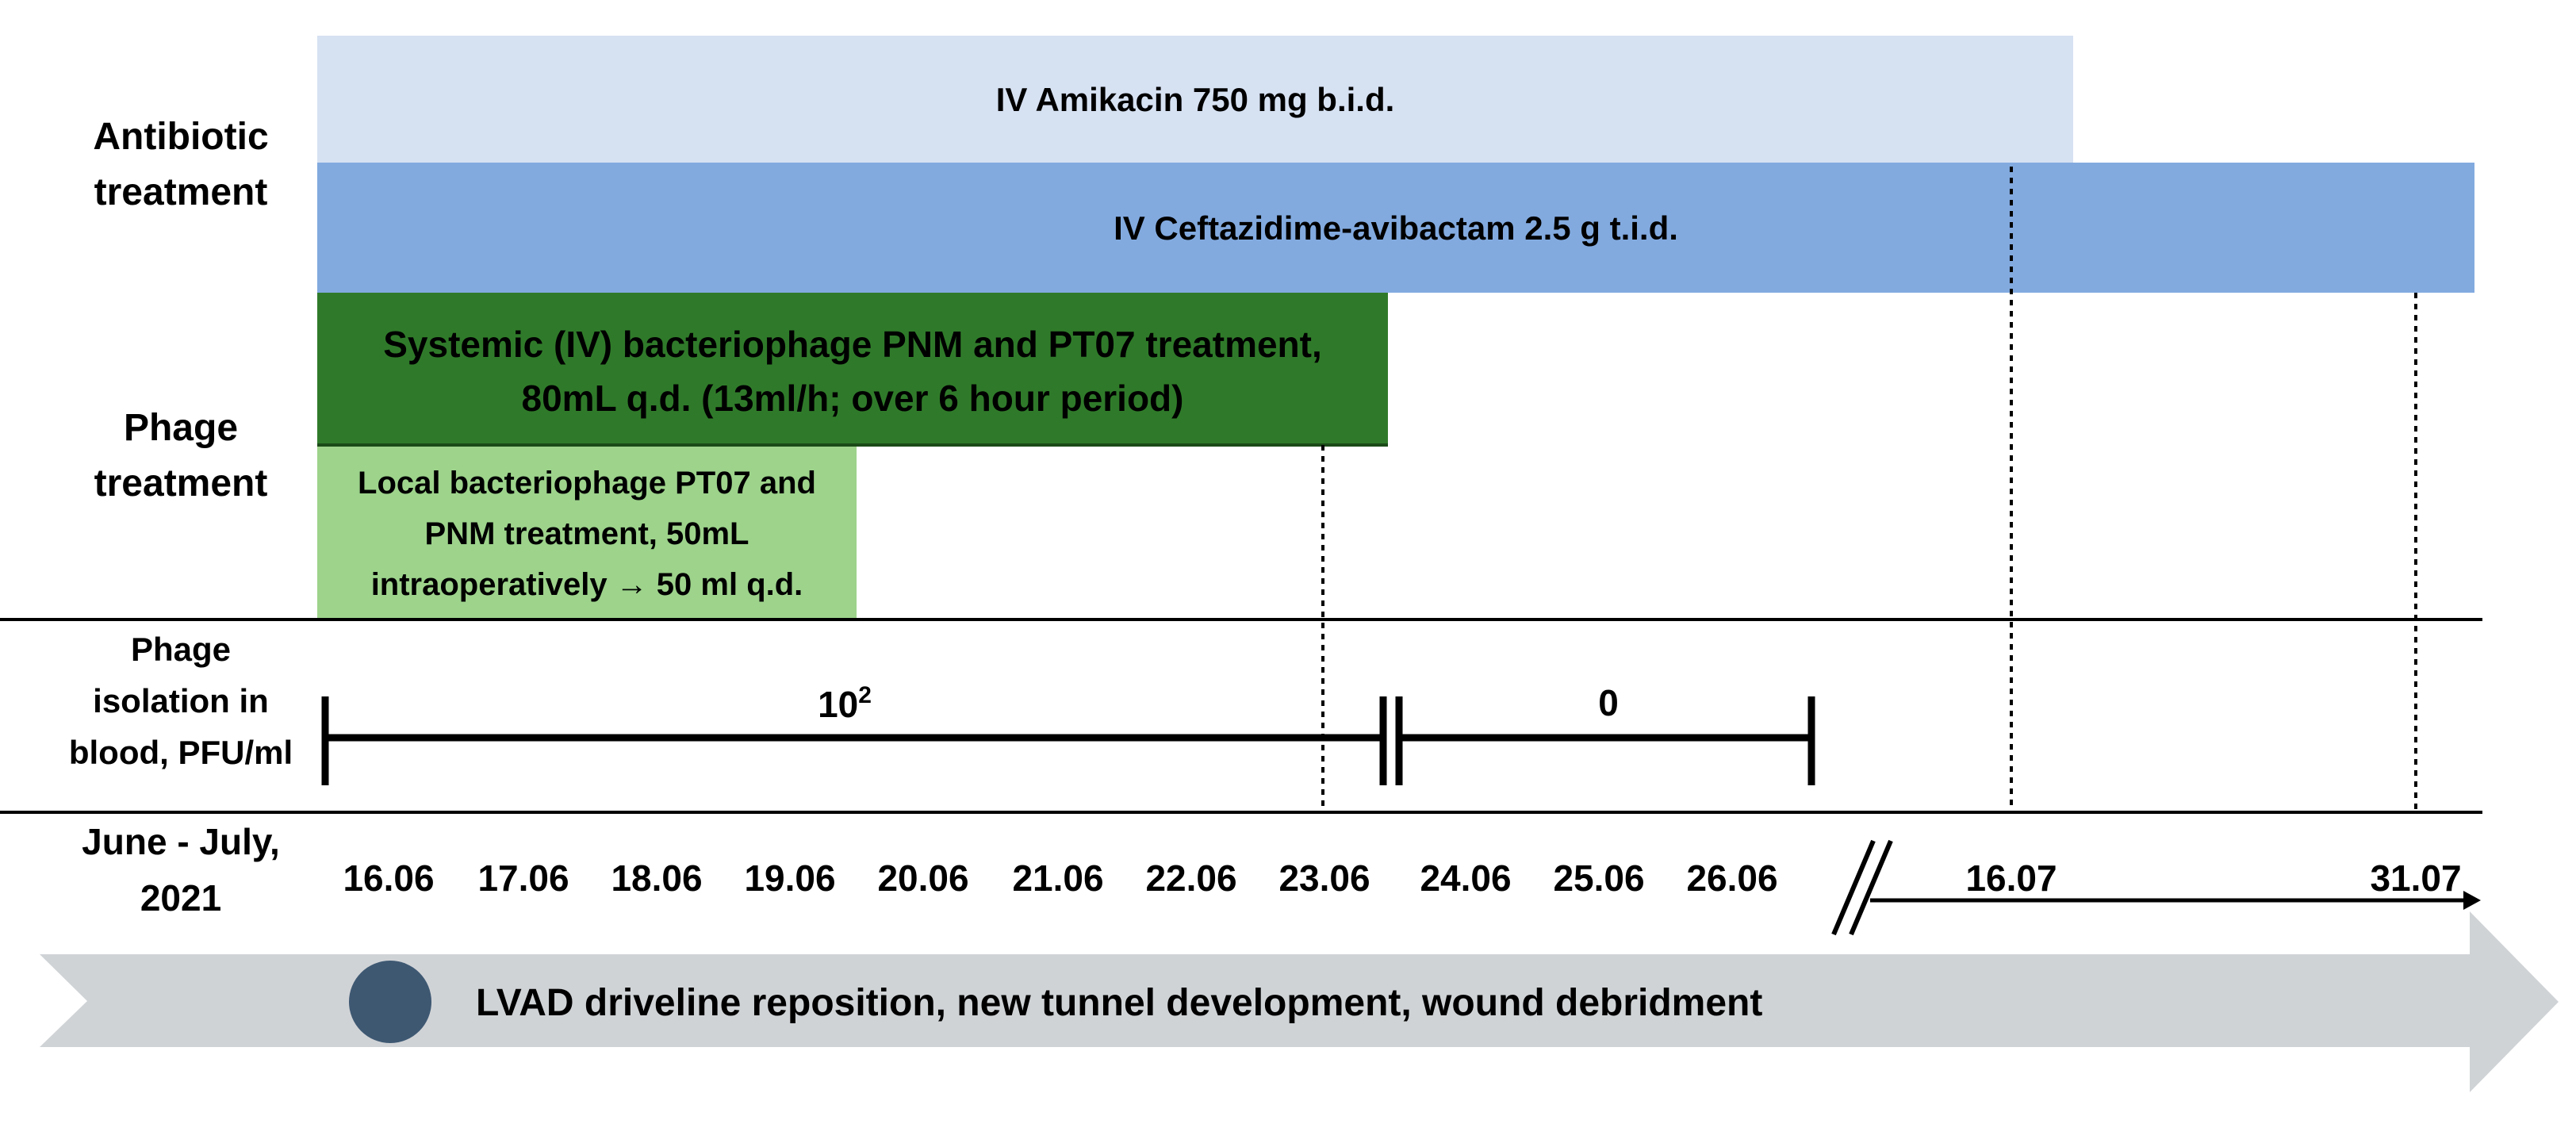  I want to click on date-label: 22.06, so click(1191, 878).